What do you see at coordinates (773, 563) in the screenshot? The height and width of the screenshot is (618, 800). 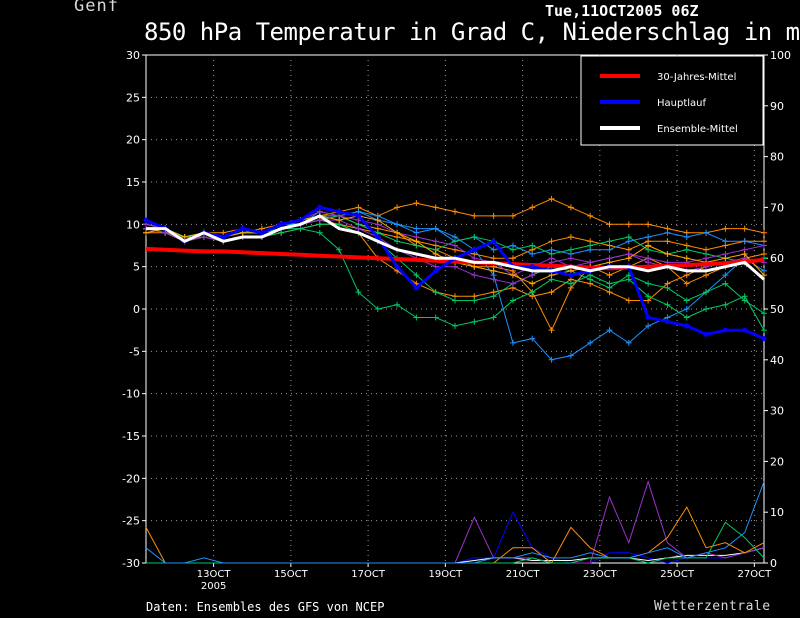 I see `y-right-tick-label: 0` at bounding box center [773, 563].